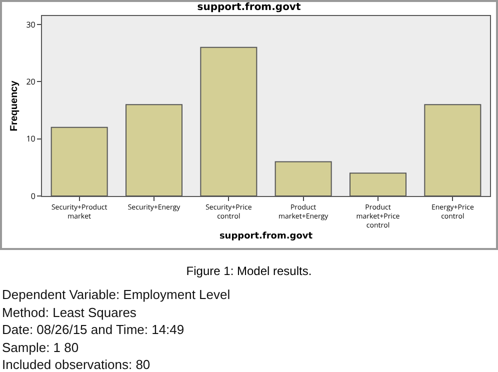  Describe the element at coordinates (117, 295) in the screenshot. I see `text: Dependent Variable: Employment Level` at that location.